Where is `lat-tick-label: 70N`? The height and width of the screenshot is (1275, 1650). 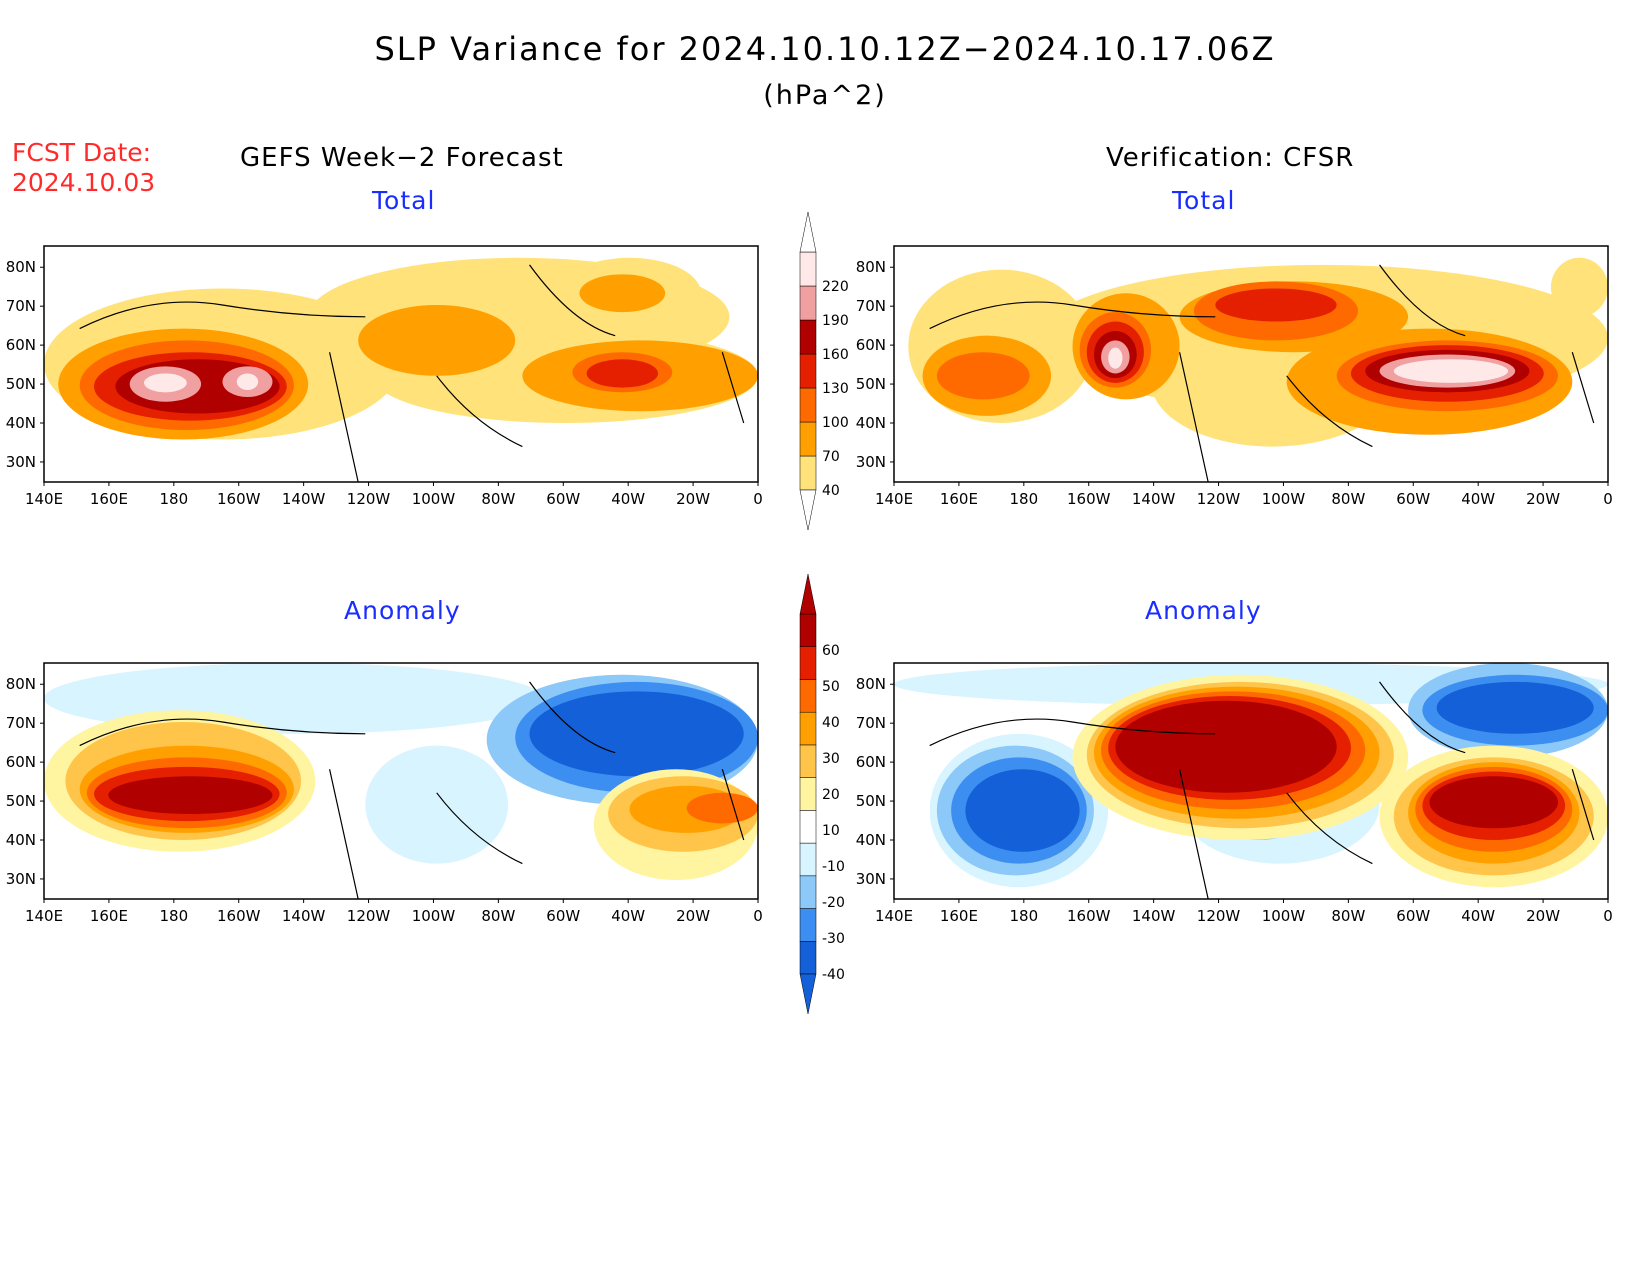 lat-tick-label: 70N is located at coordinates (871, 306).